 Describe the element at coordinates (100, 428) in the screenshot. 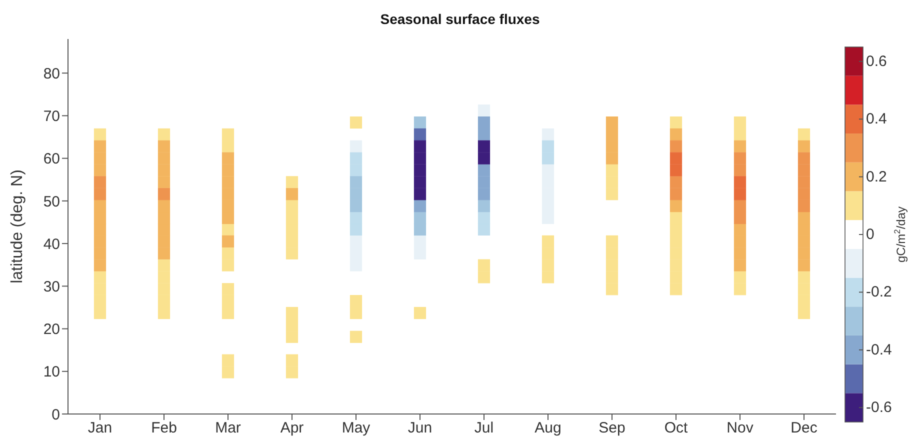

I see `x-tick-label: Jan` at that location.